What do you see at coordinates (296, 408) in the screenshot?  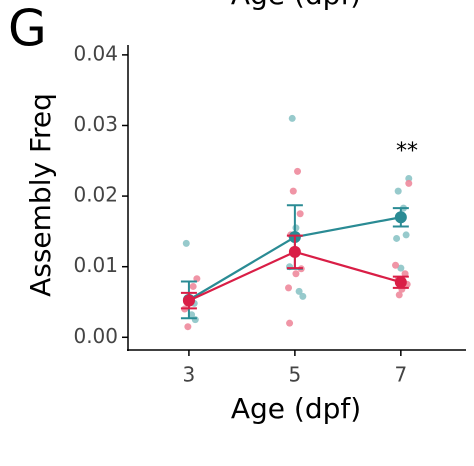 I see `x-axis-label: Age (dpf)` at bounding box center [296, 408].